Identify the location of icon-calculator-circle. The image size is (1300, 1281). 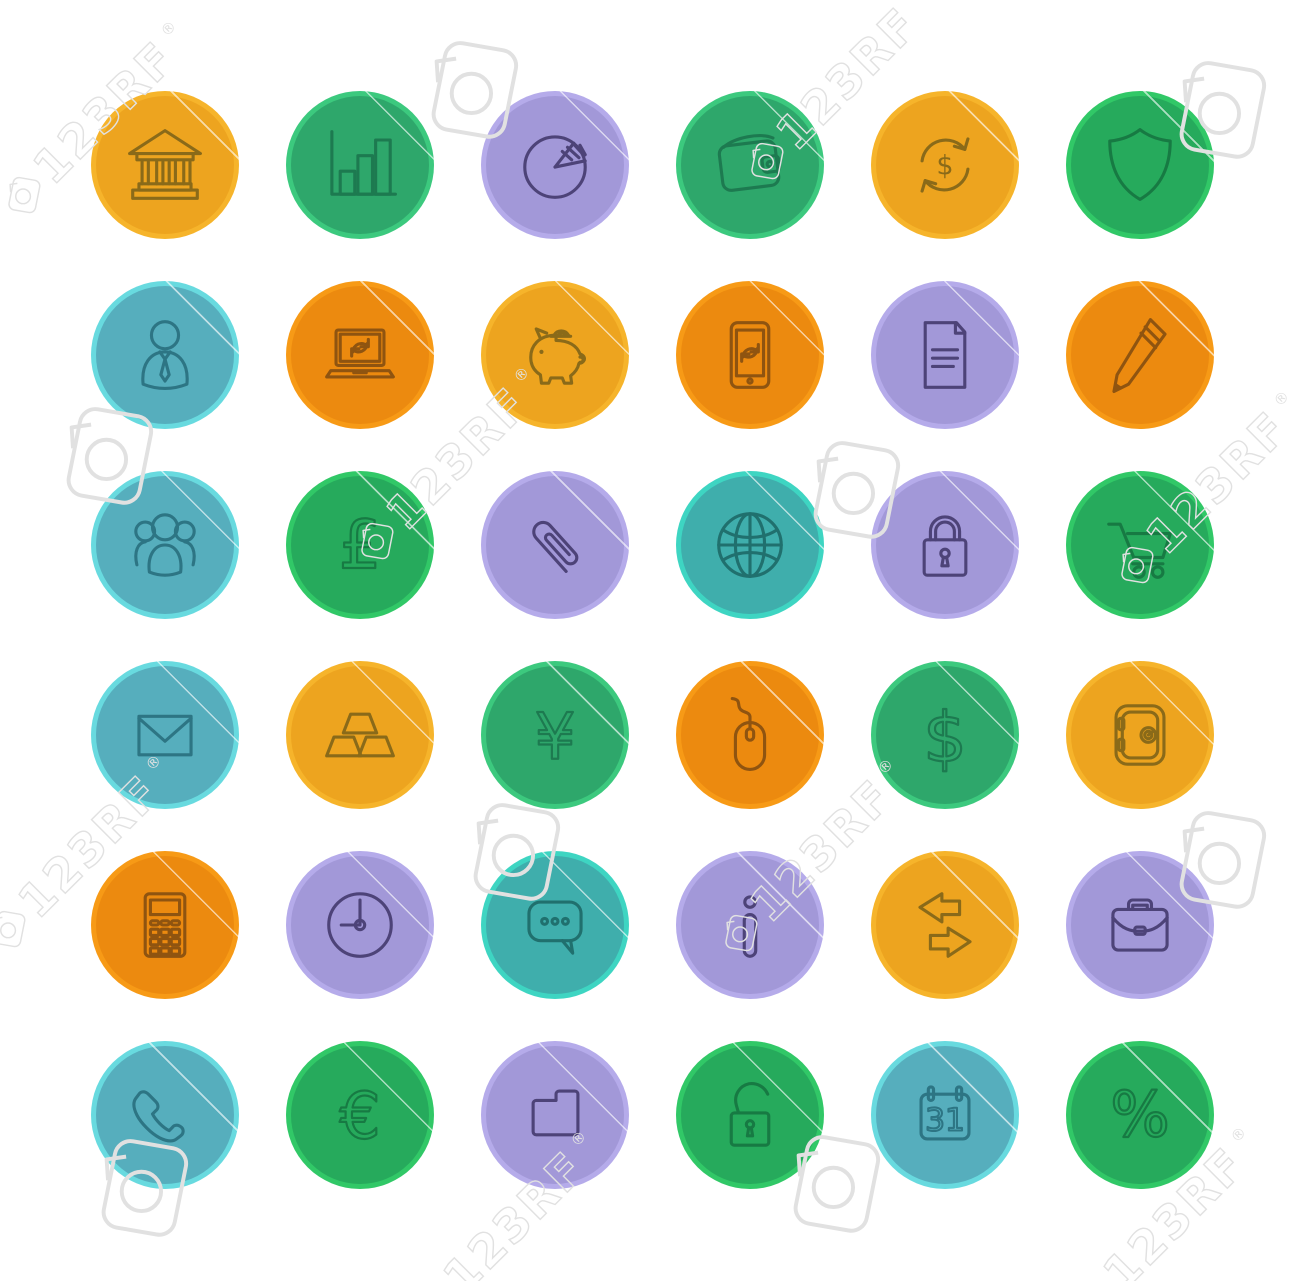
(165, 925).